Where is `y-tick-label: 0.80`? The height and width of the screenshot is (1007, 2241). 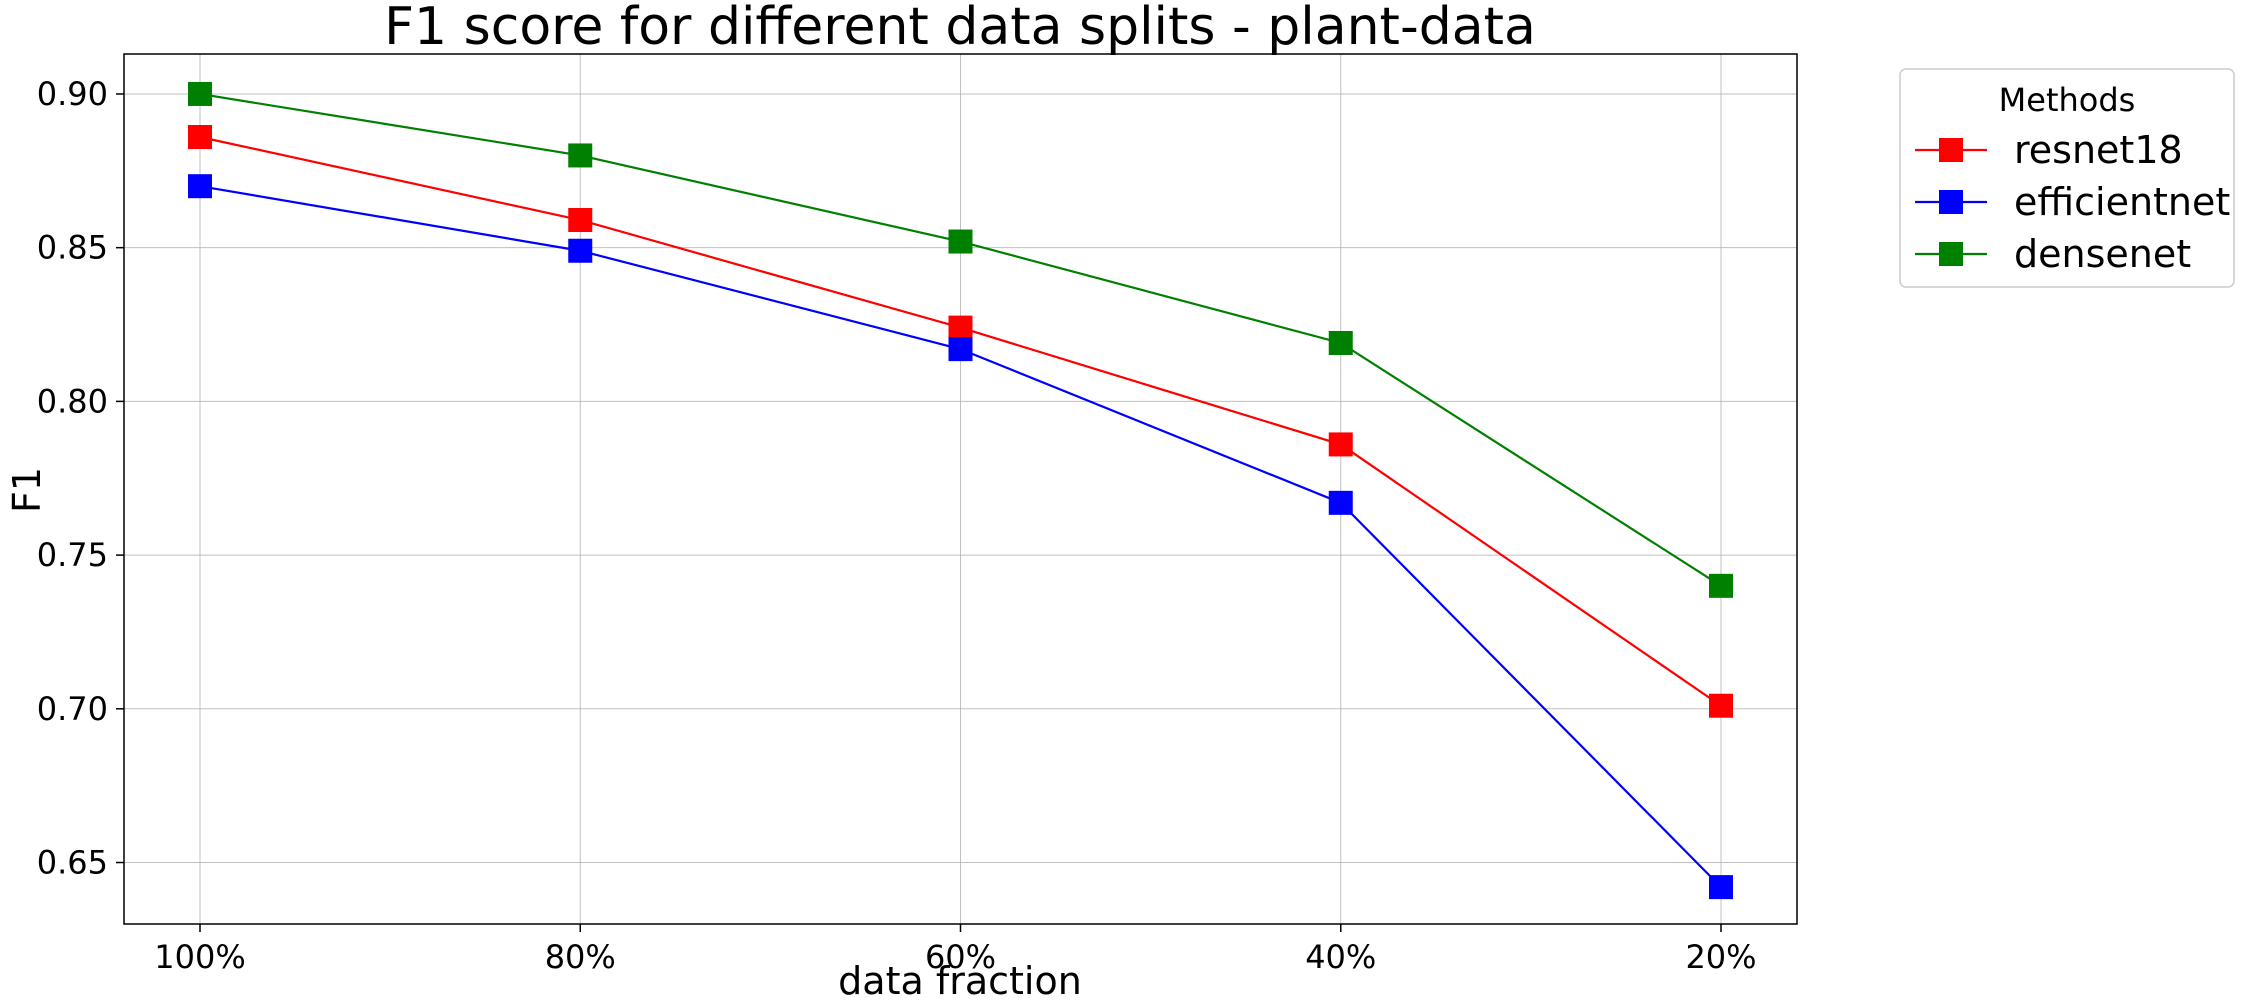
y-tick-label: 0.80 is located at coordinates (72, 401).